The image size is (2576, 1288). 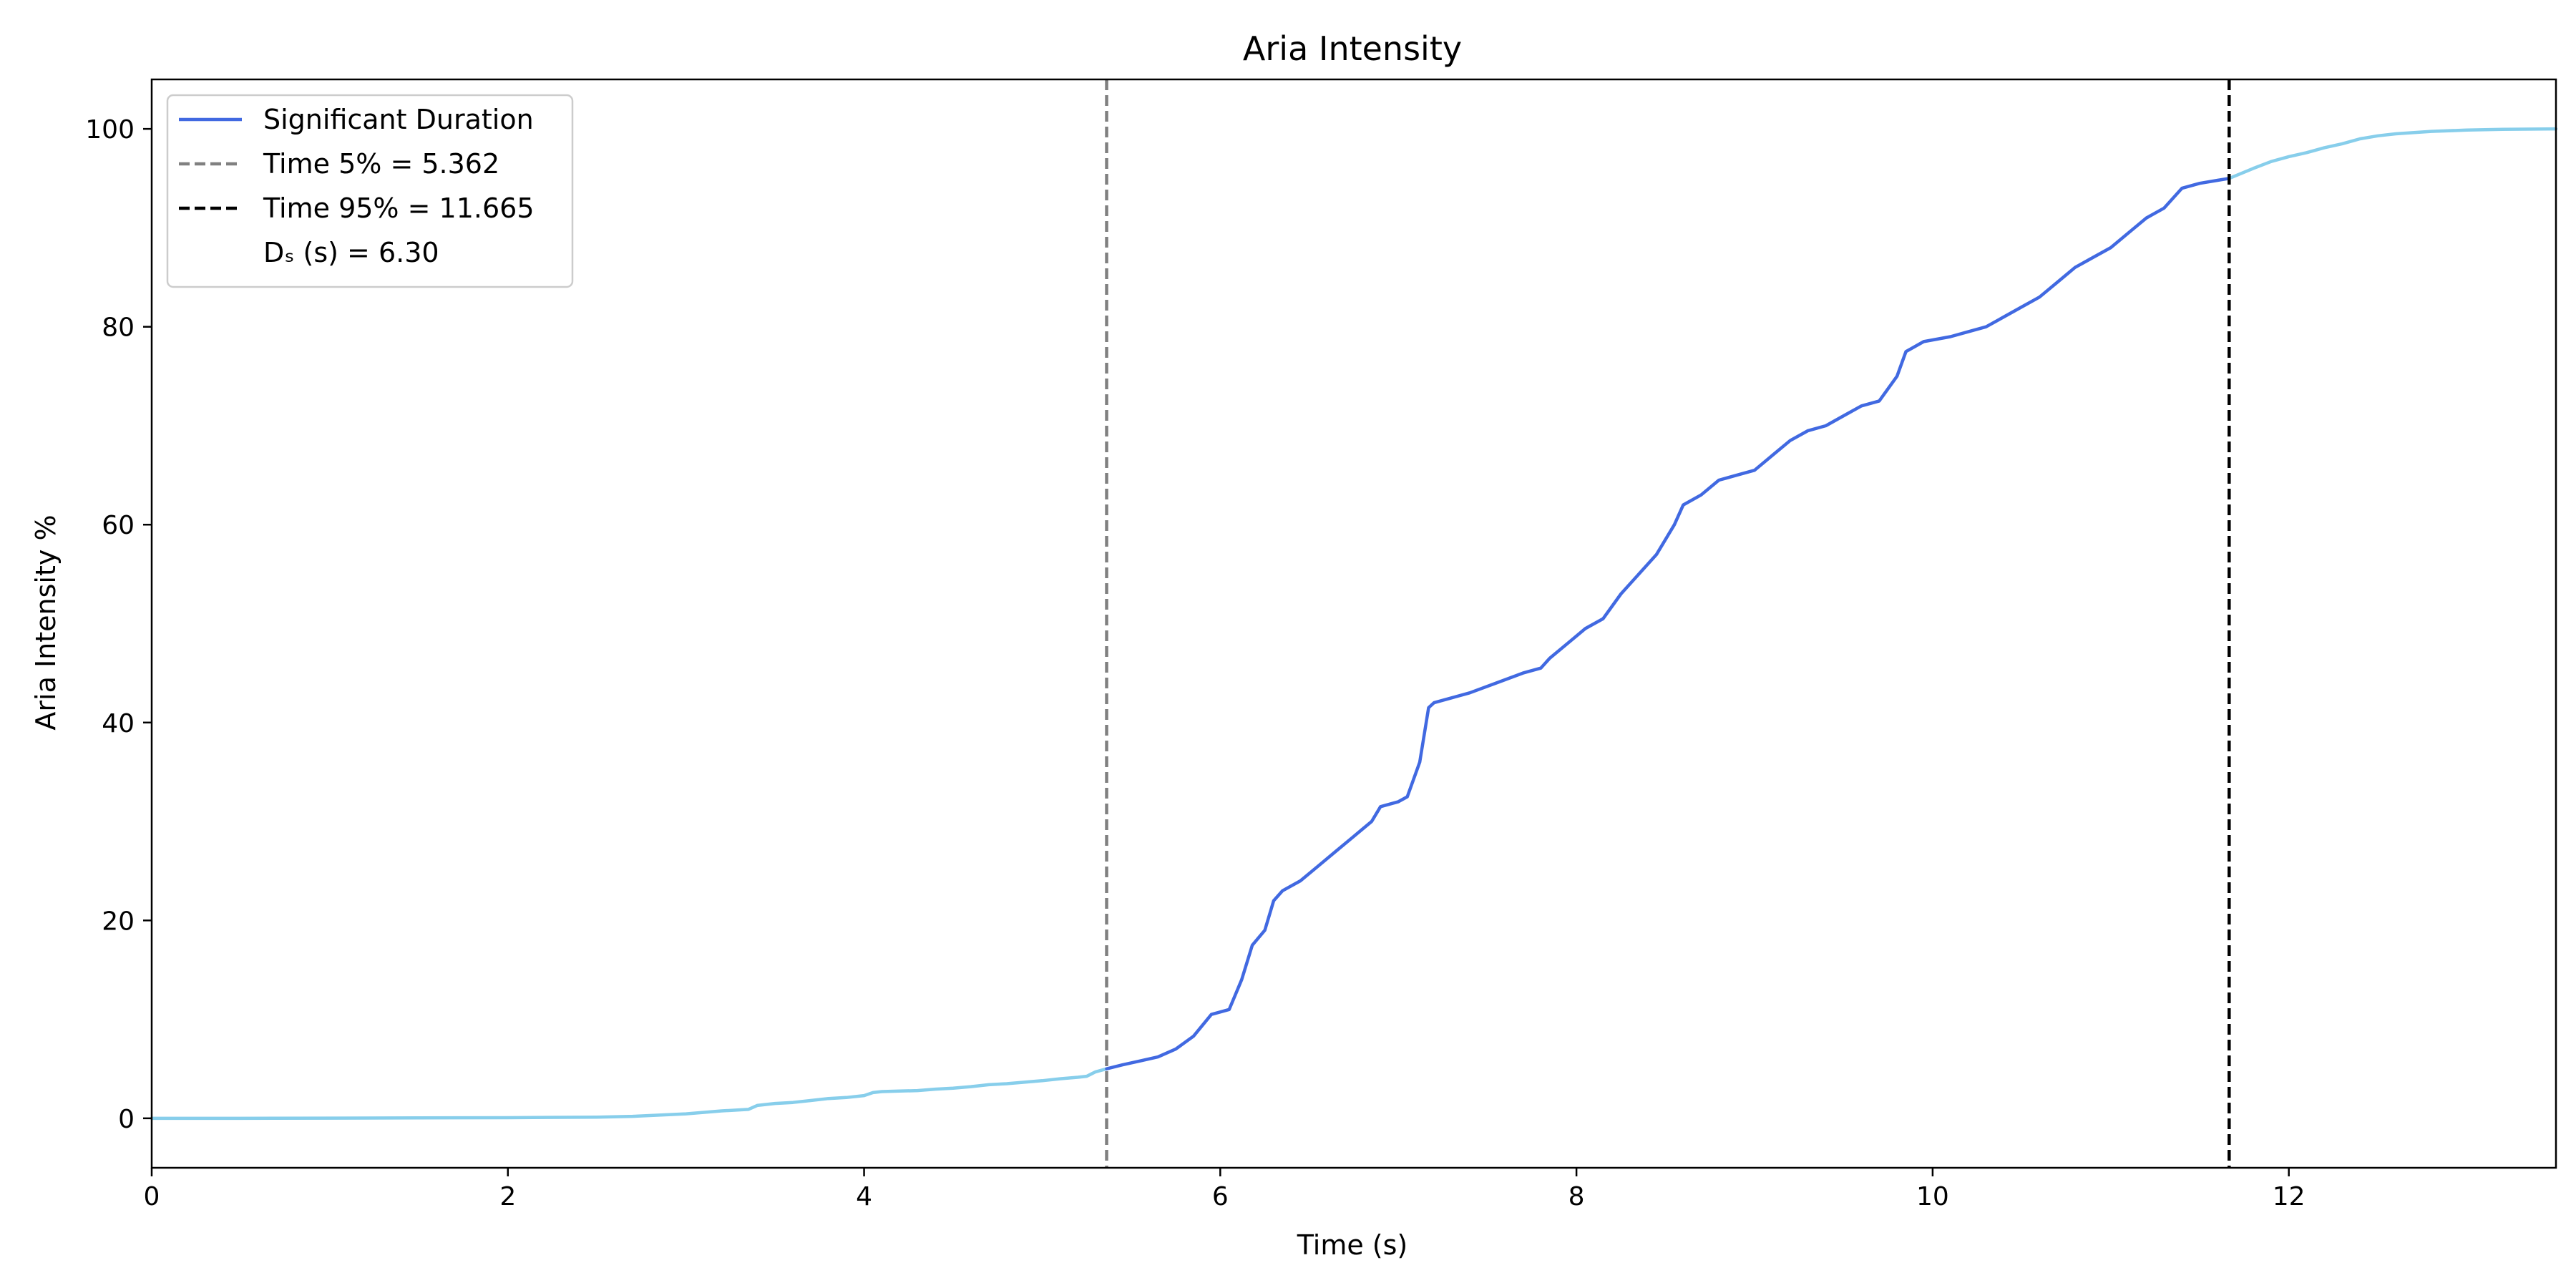 What do you see at coordinates (118, 921) in the screenshot?
I see `y-tick-label-1: 20` at bounding box center [118, 921].